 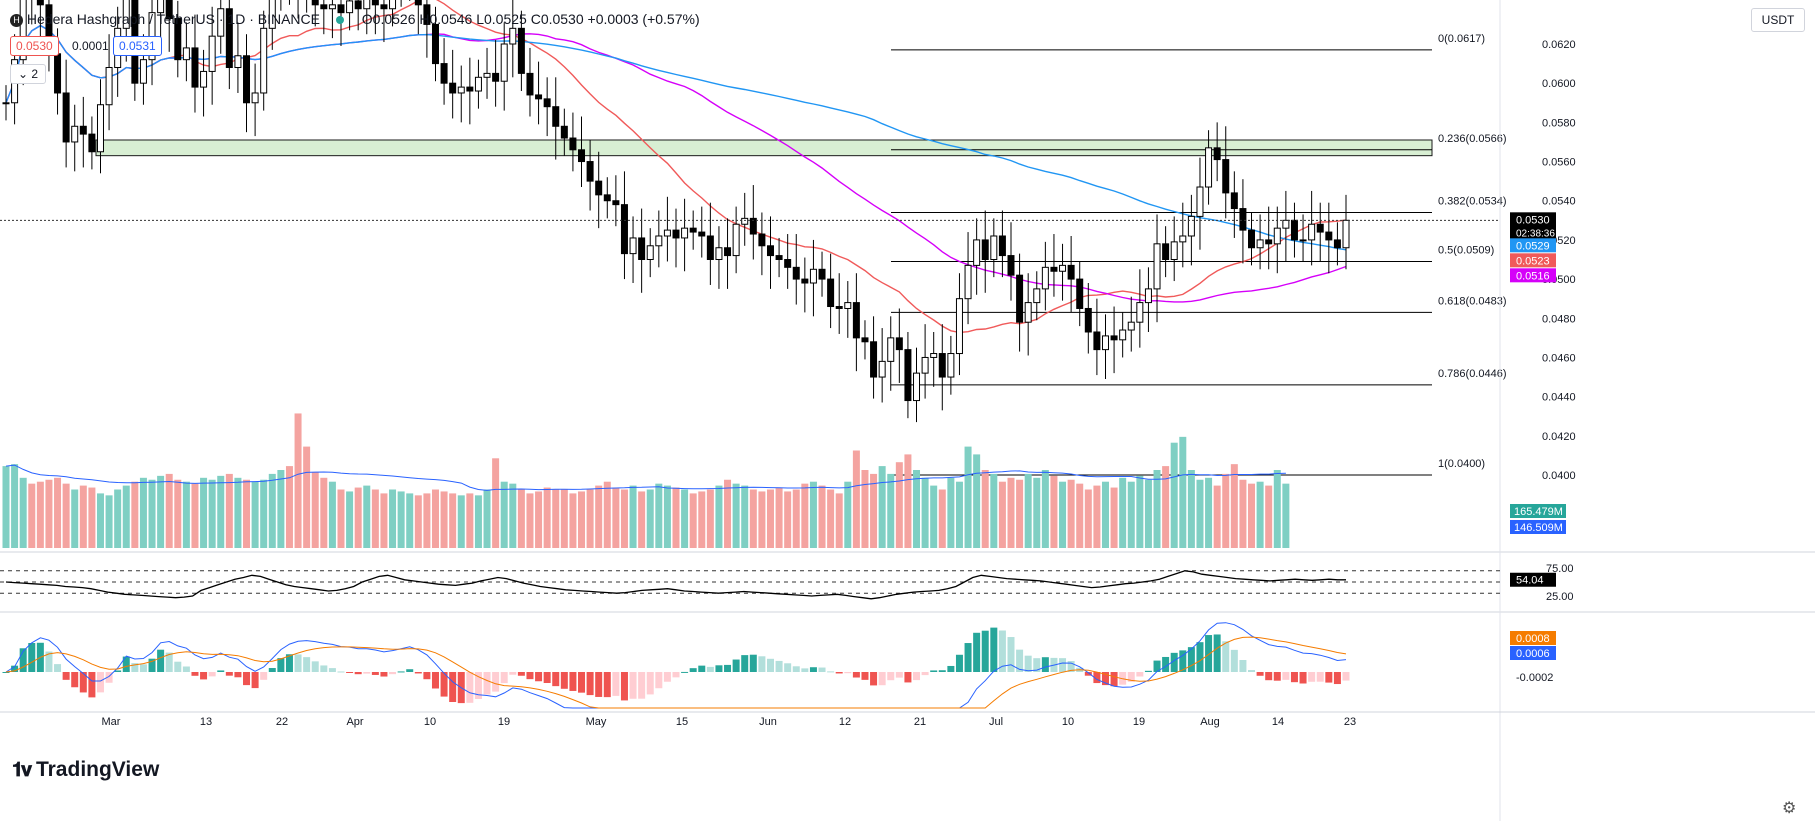 I want to click on indicators-count: 2, so click(x=35, y=74).